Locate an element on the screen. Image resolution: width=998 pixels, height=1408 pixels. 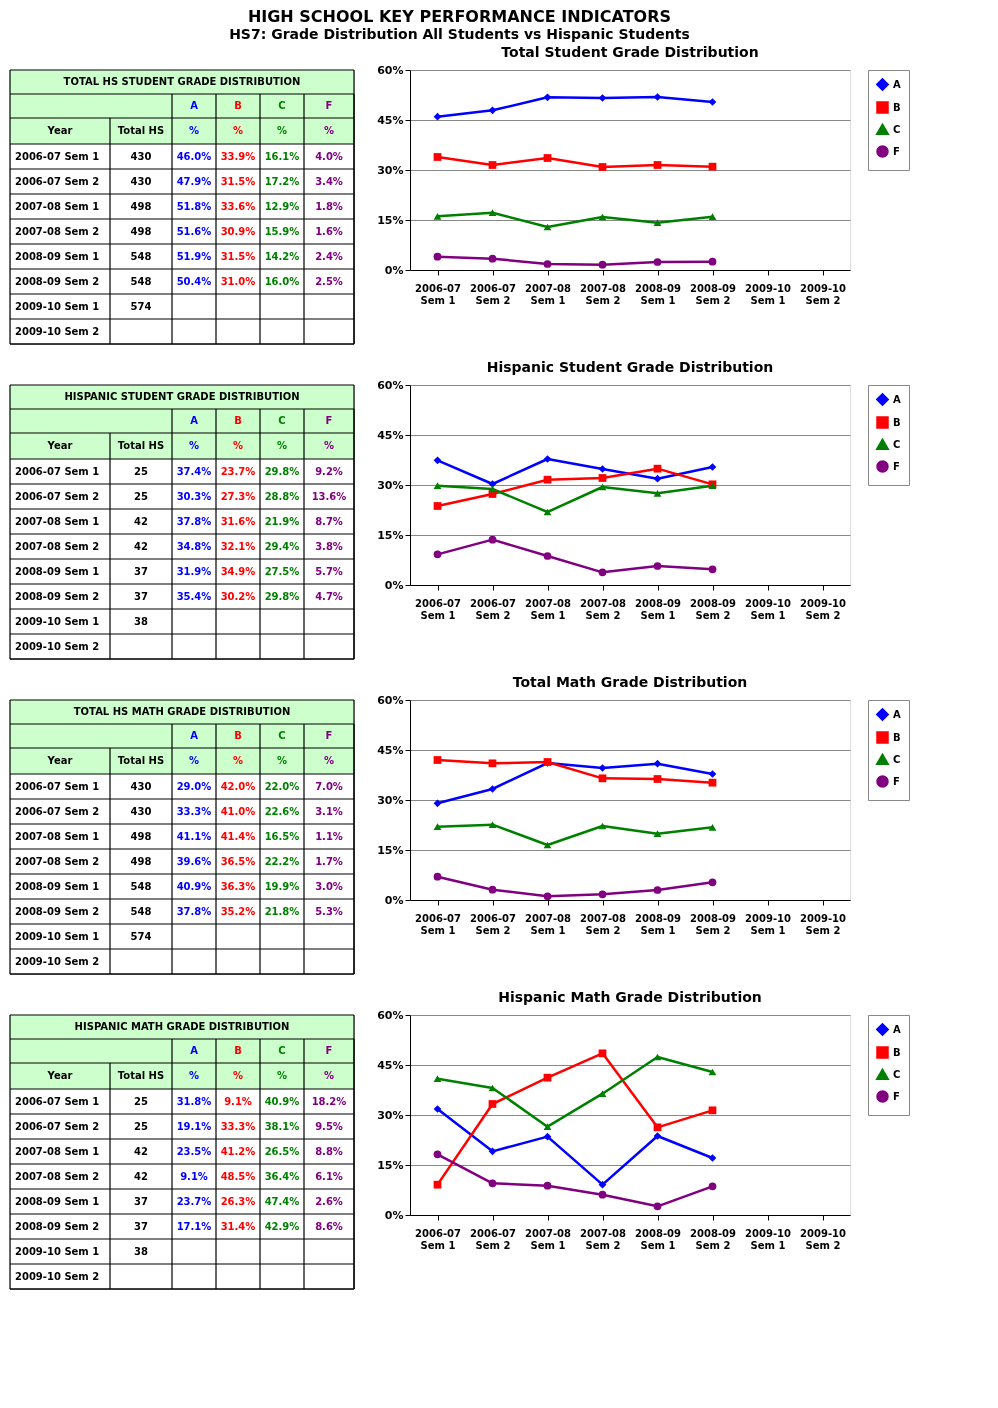
text: 23.7% is located at coordinates (194, 1201).